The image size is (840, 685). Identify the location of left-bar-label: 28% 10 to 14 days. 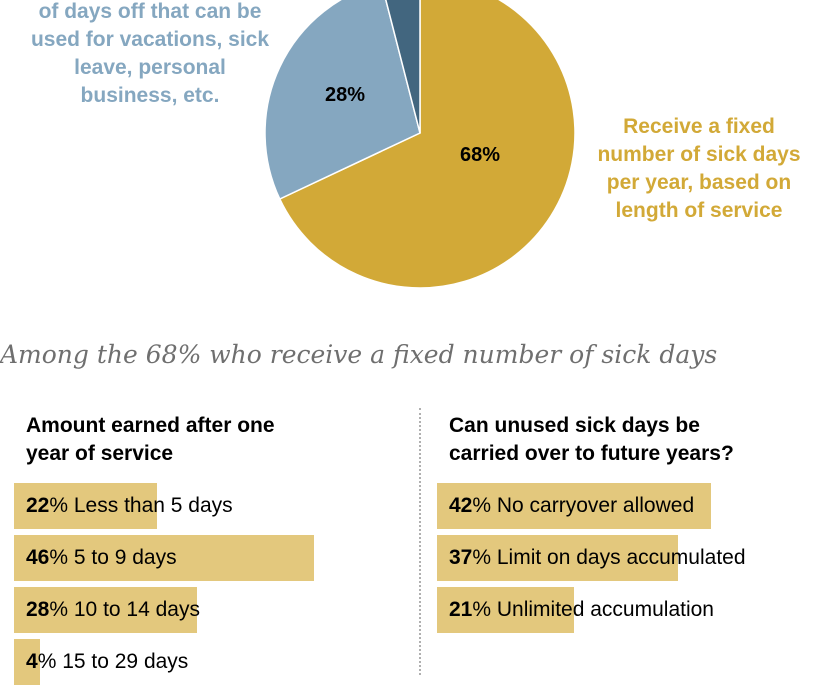
(113, 610).